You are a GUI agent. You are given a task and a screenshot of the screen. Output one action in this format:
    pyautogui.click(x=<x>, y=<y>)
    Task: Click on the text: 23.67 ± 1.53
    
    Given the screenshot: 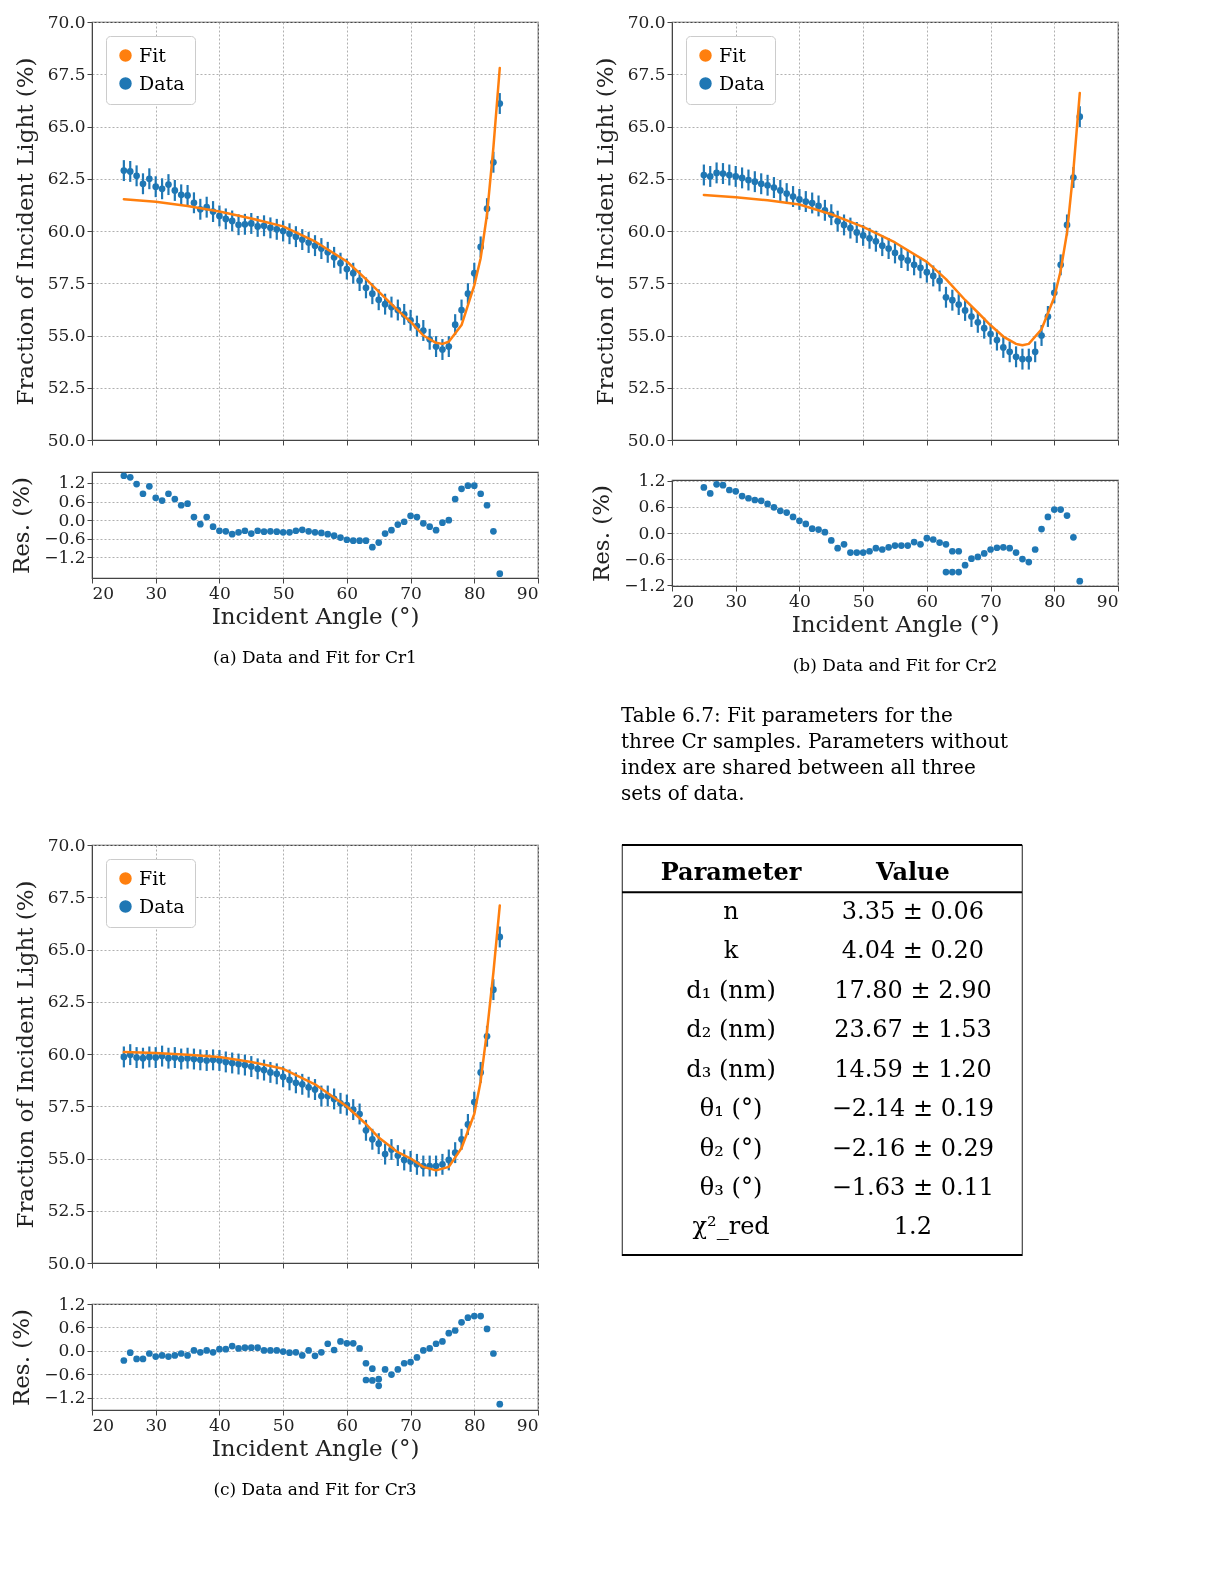 What is the action you would take?
    pyautogui.click(x=913, y=1029)
    